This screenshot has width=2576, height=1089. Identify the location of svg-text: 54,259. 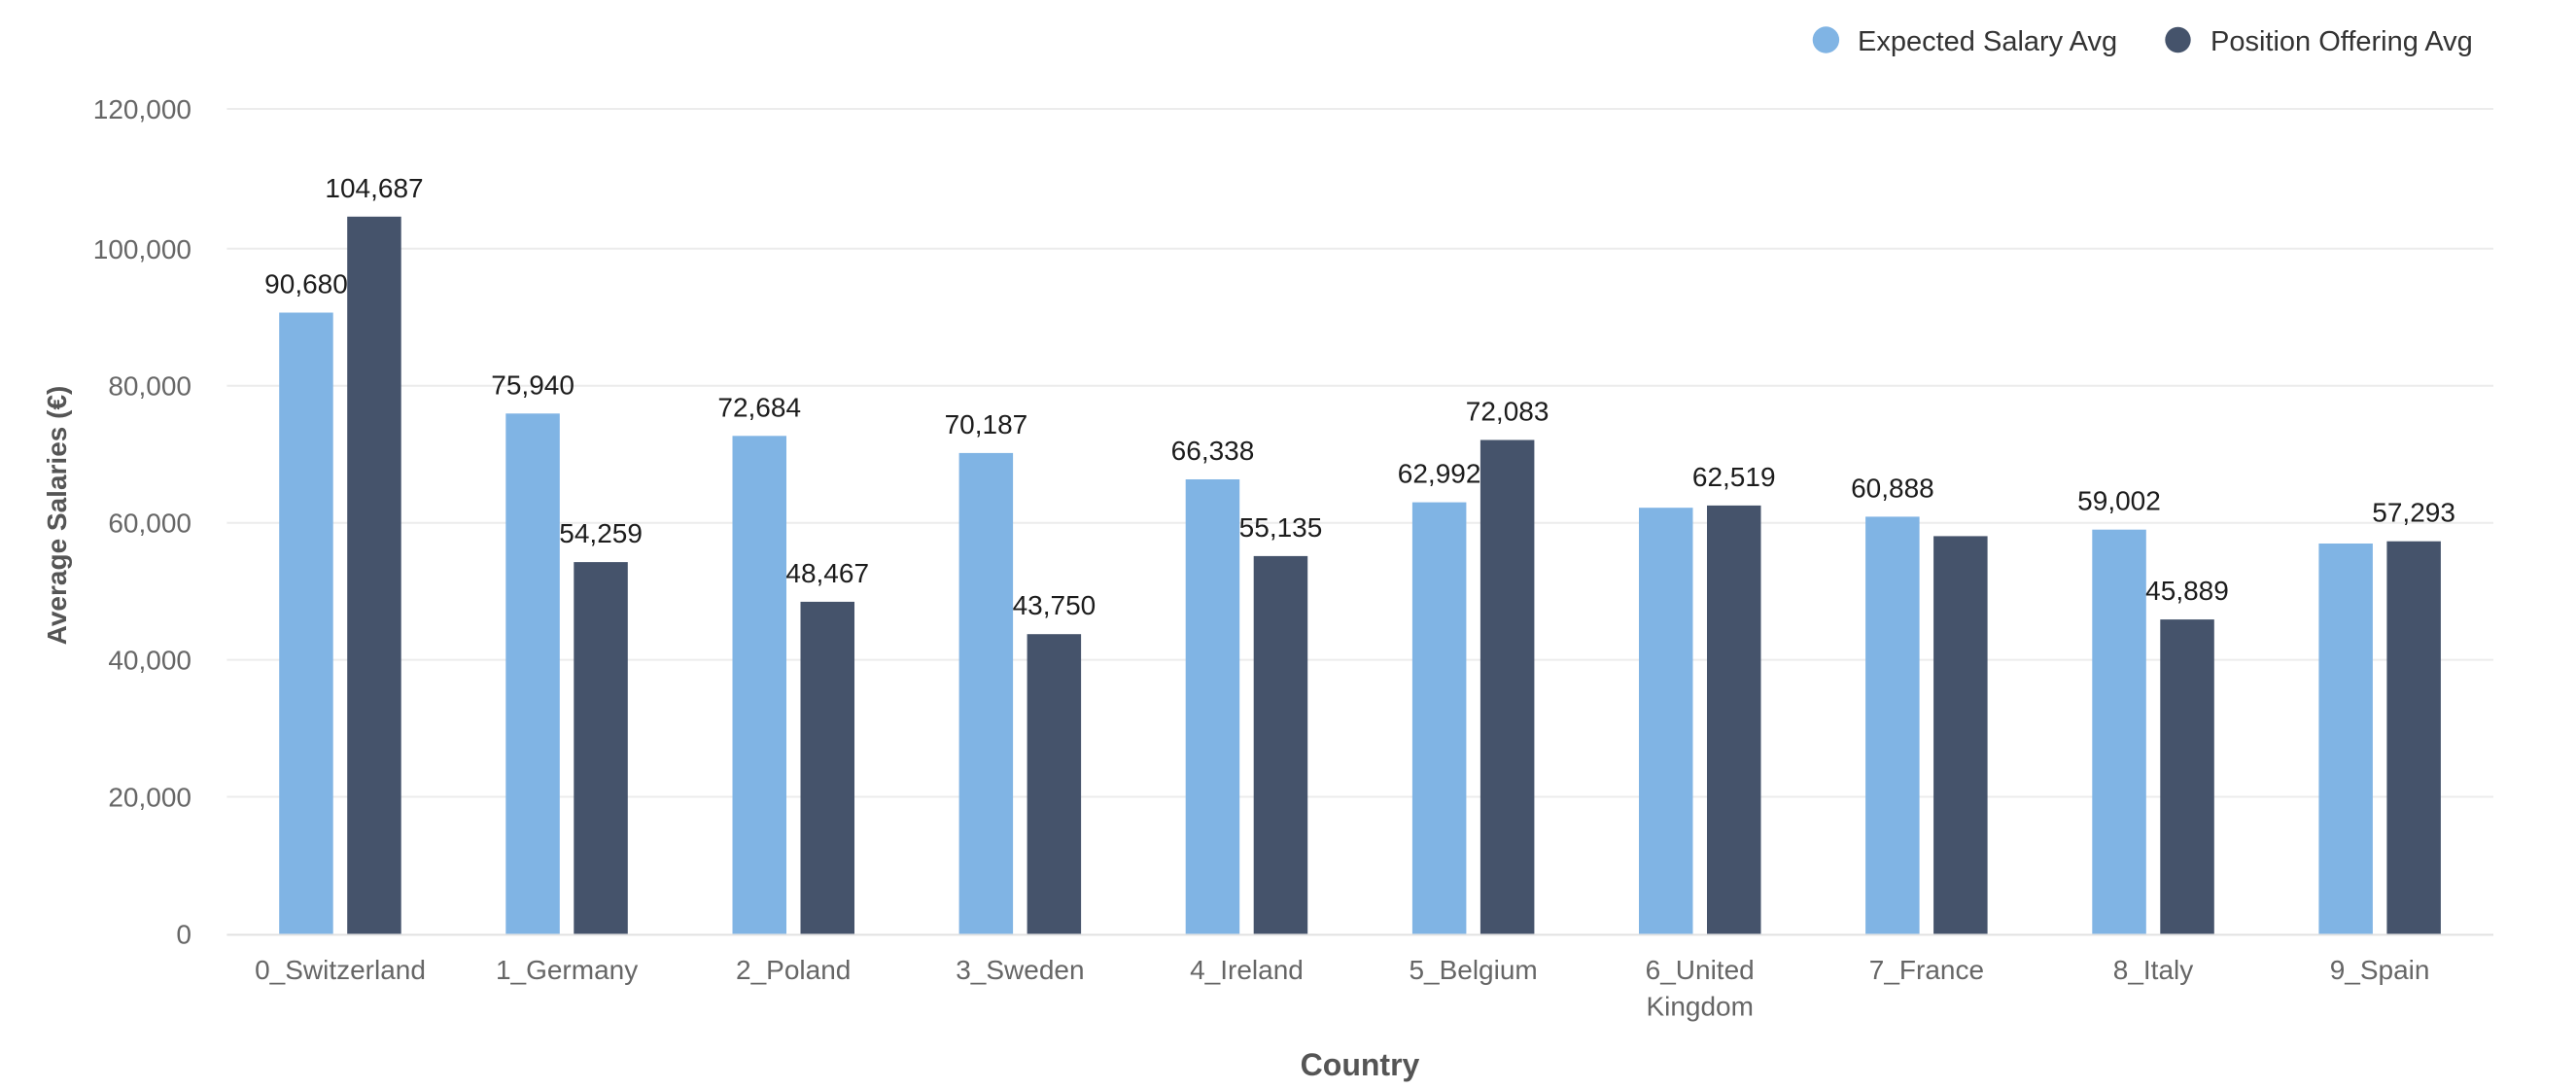
(601, 533).